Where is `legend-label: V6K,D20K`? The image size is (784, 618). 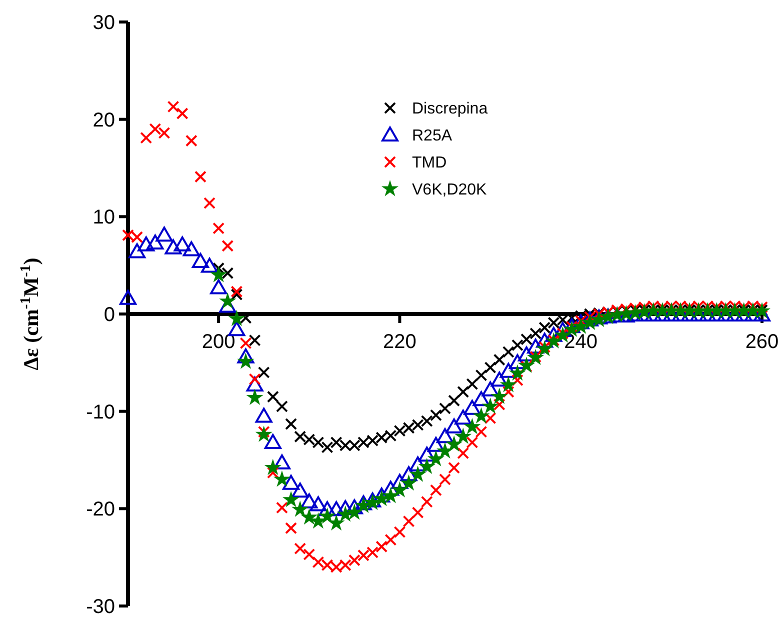
legend-label: V6K,D20K is located at coordinates (450, 190).